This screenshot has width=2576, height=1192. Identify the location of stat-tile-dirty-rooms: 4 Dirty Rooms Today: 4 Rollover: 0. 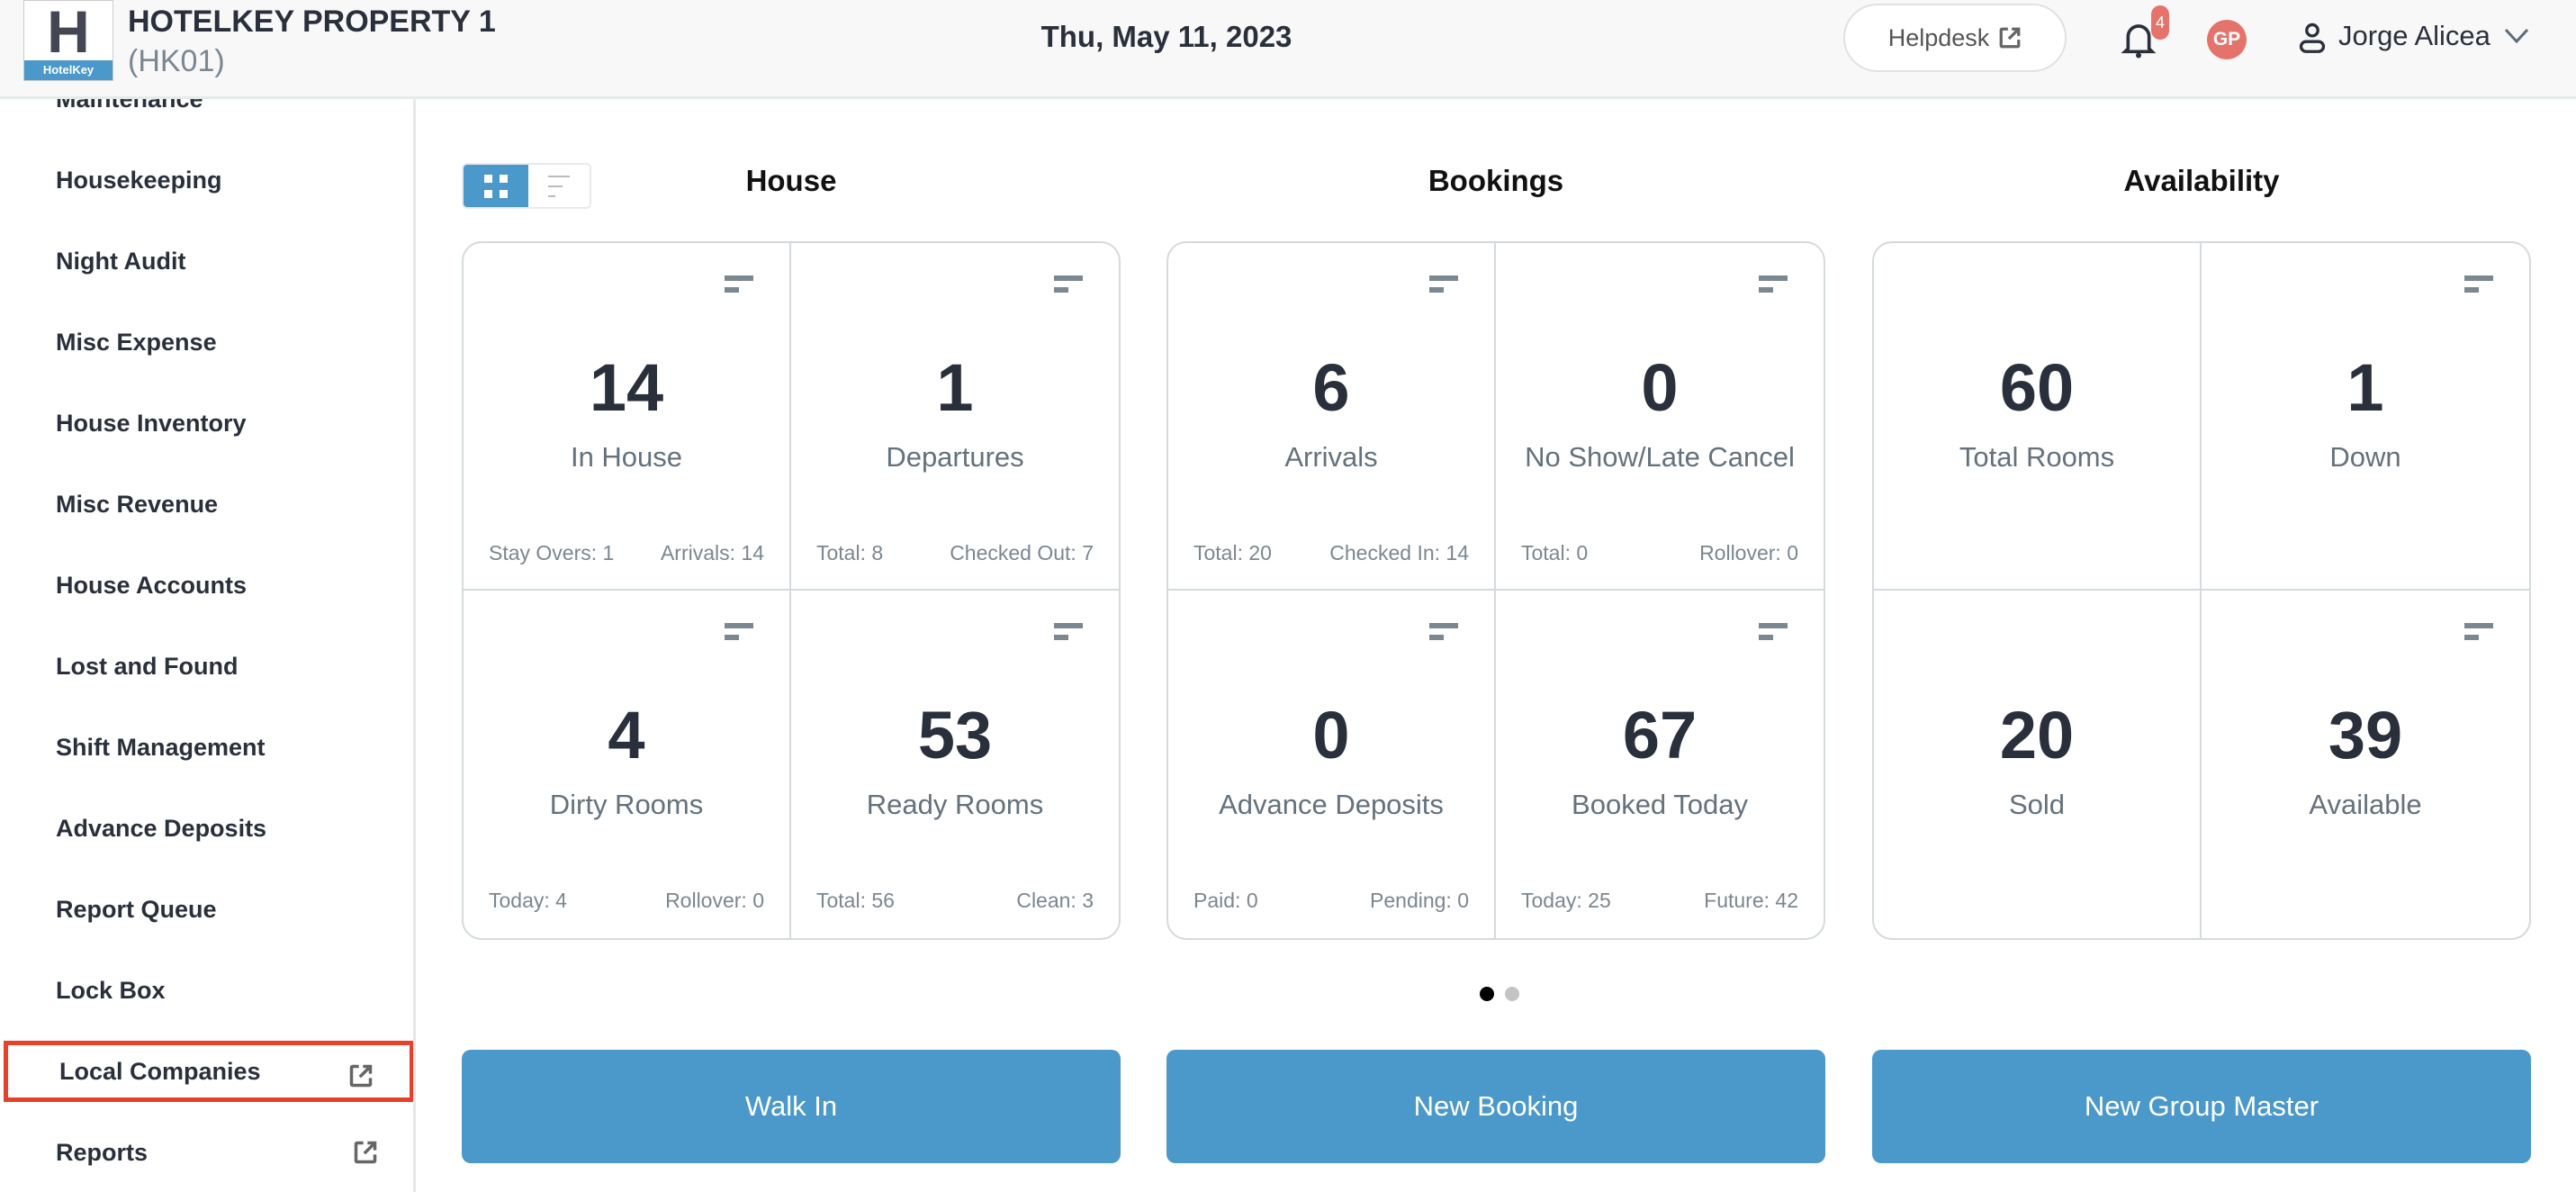
(627, 764).